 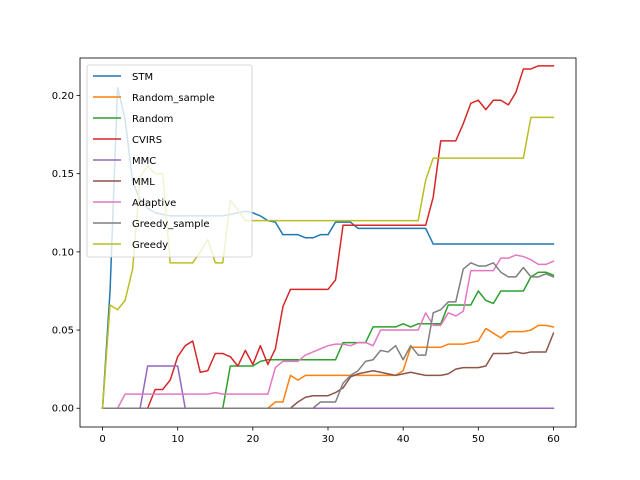 What do you see at coordinates (171, 224) in the screenshot?
I see `legend-label-greedy-sample: Greedy_sample` at bounding box center [171, 224].